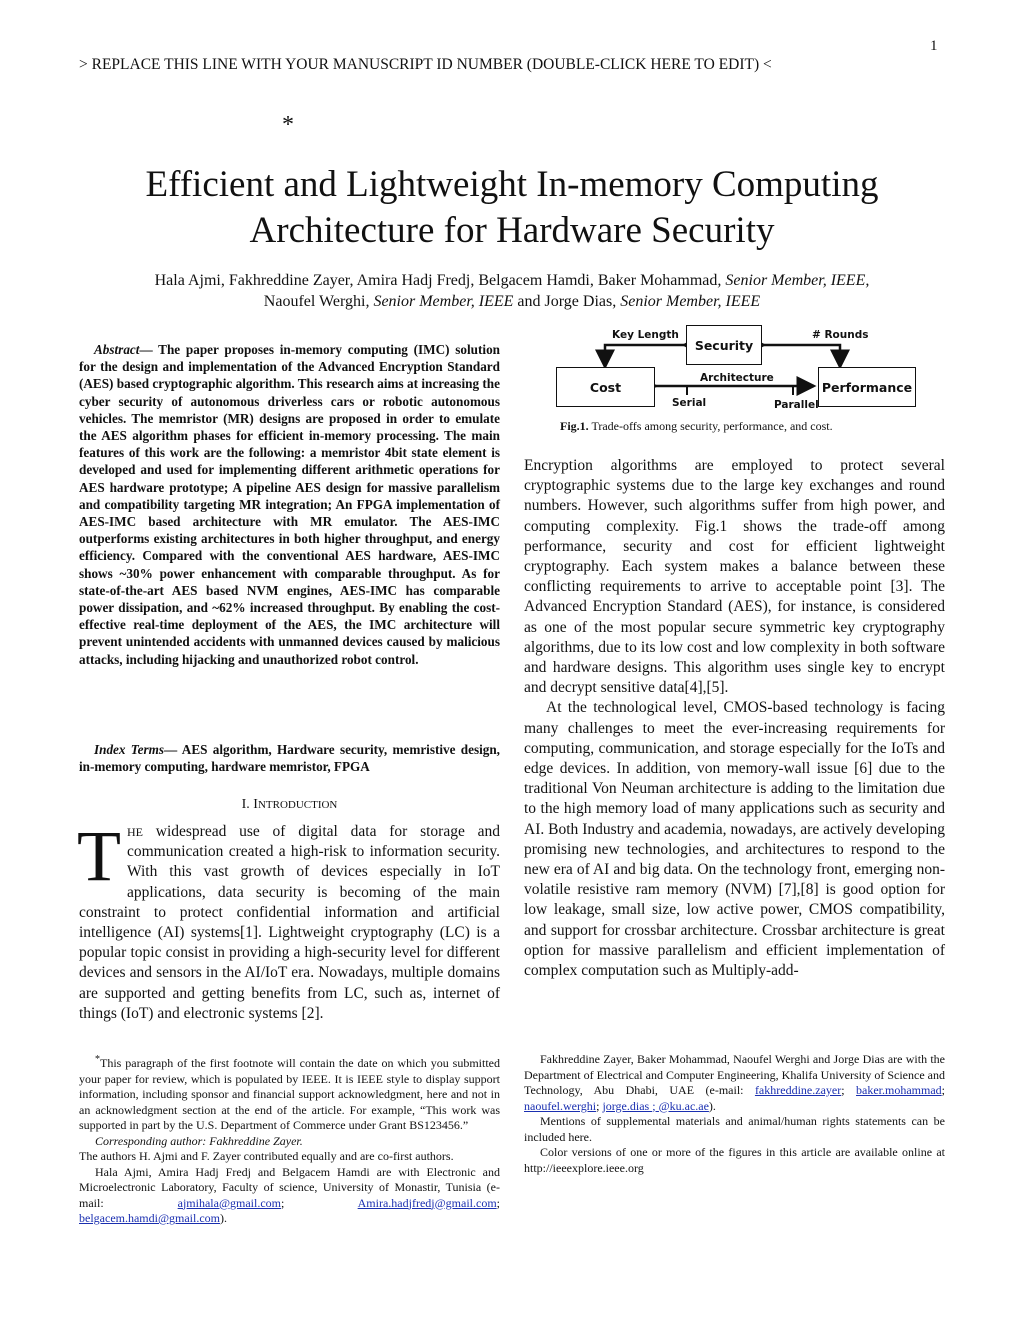 This screenshot has height=1325, width=1024. What do you see at coordinates (97, 1059) in the screenshot?
I see `footnote-star: *` at bounding box center [97, 1059].